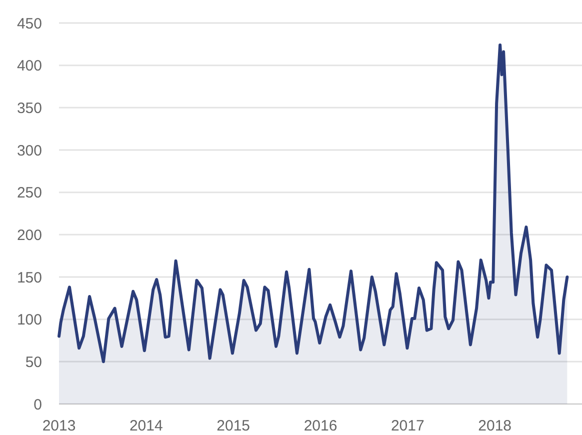 Image resolution: width=582 pixels, height=435 pixels. Describe the element at coordinates (495, 425) in the screenshot. I see `x-tick-label: 2018` at that location.